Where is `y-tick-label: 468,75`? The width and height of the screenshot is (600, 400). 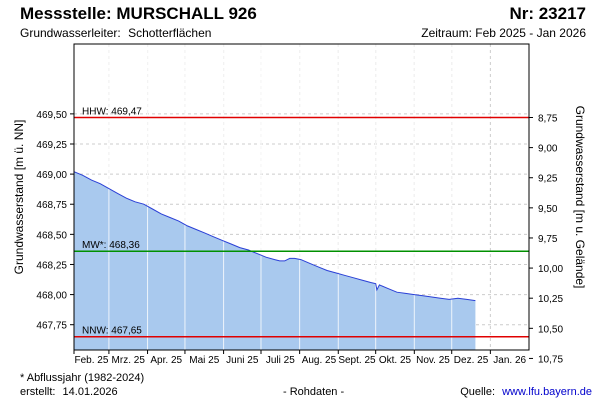 y-tick-label: 468,75 is located at coordinates (51, 205).